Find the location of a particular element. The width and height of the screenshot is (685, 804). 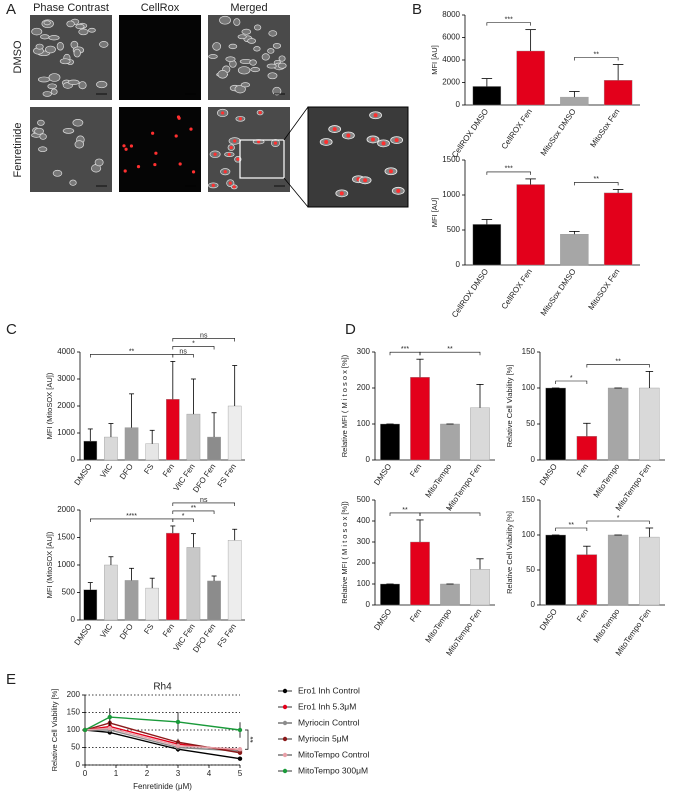

row-header: DMSO is located at coordinates (18, 56).